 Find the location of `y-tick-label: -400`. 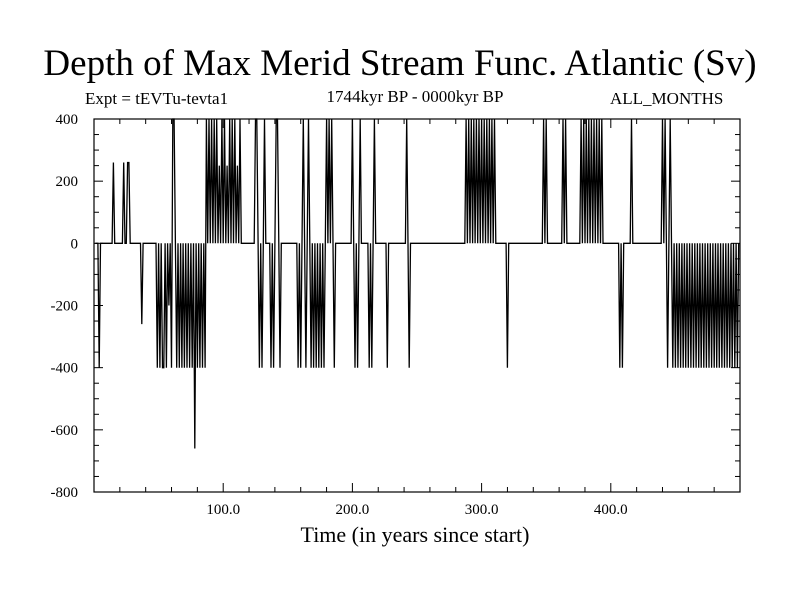

y-tick-label: -400 is located at coordinates (65, 369).